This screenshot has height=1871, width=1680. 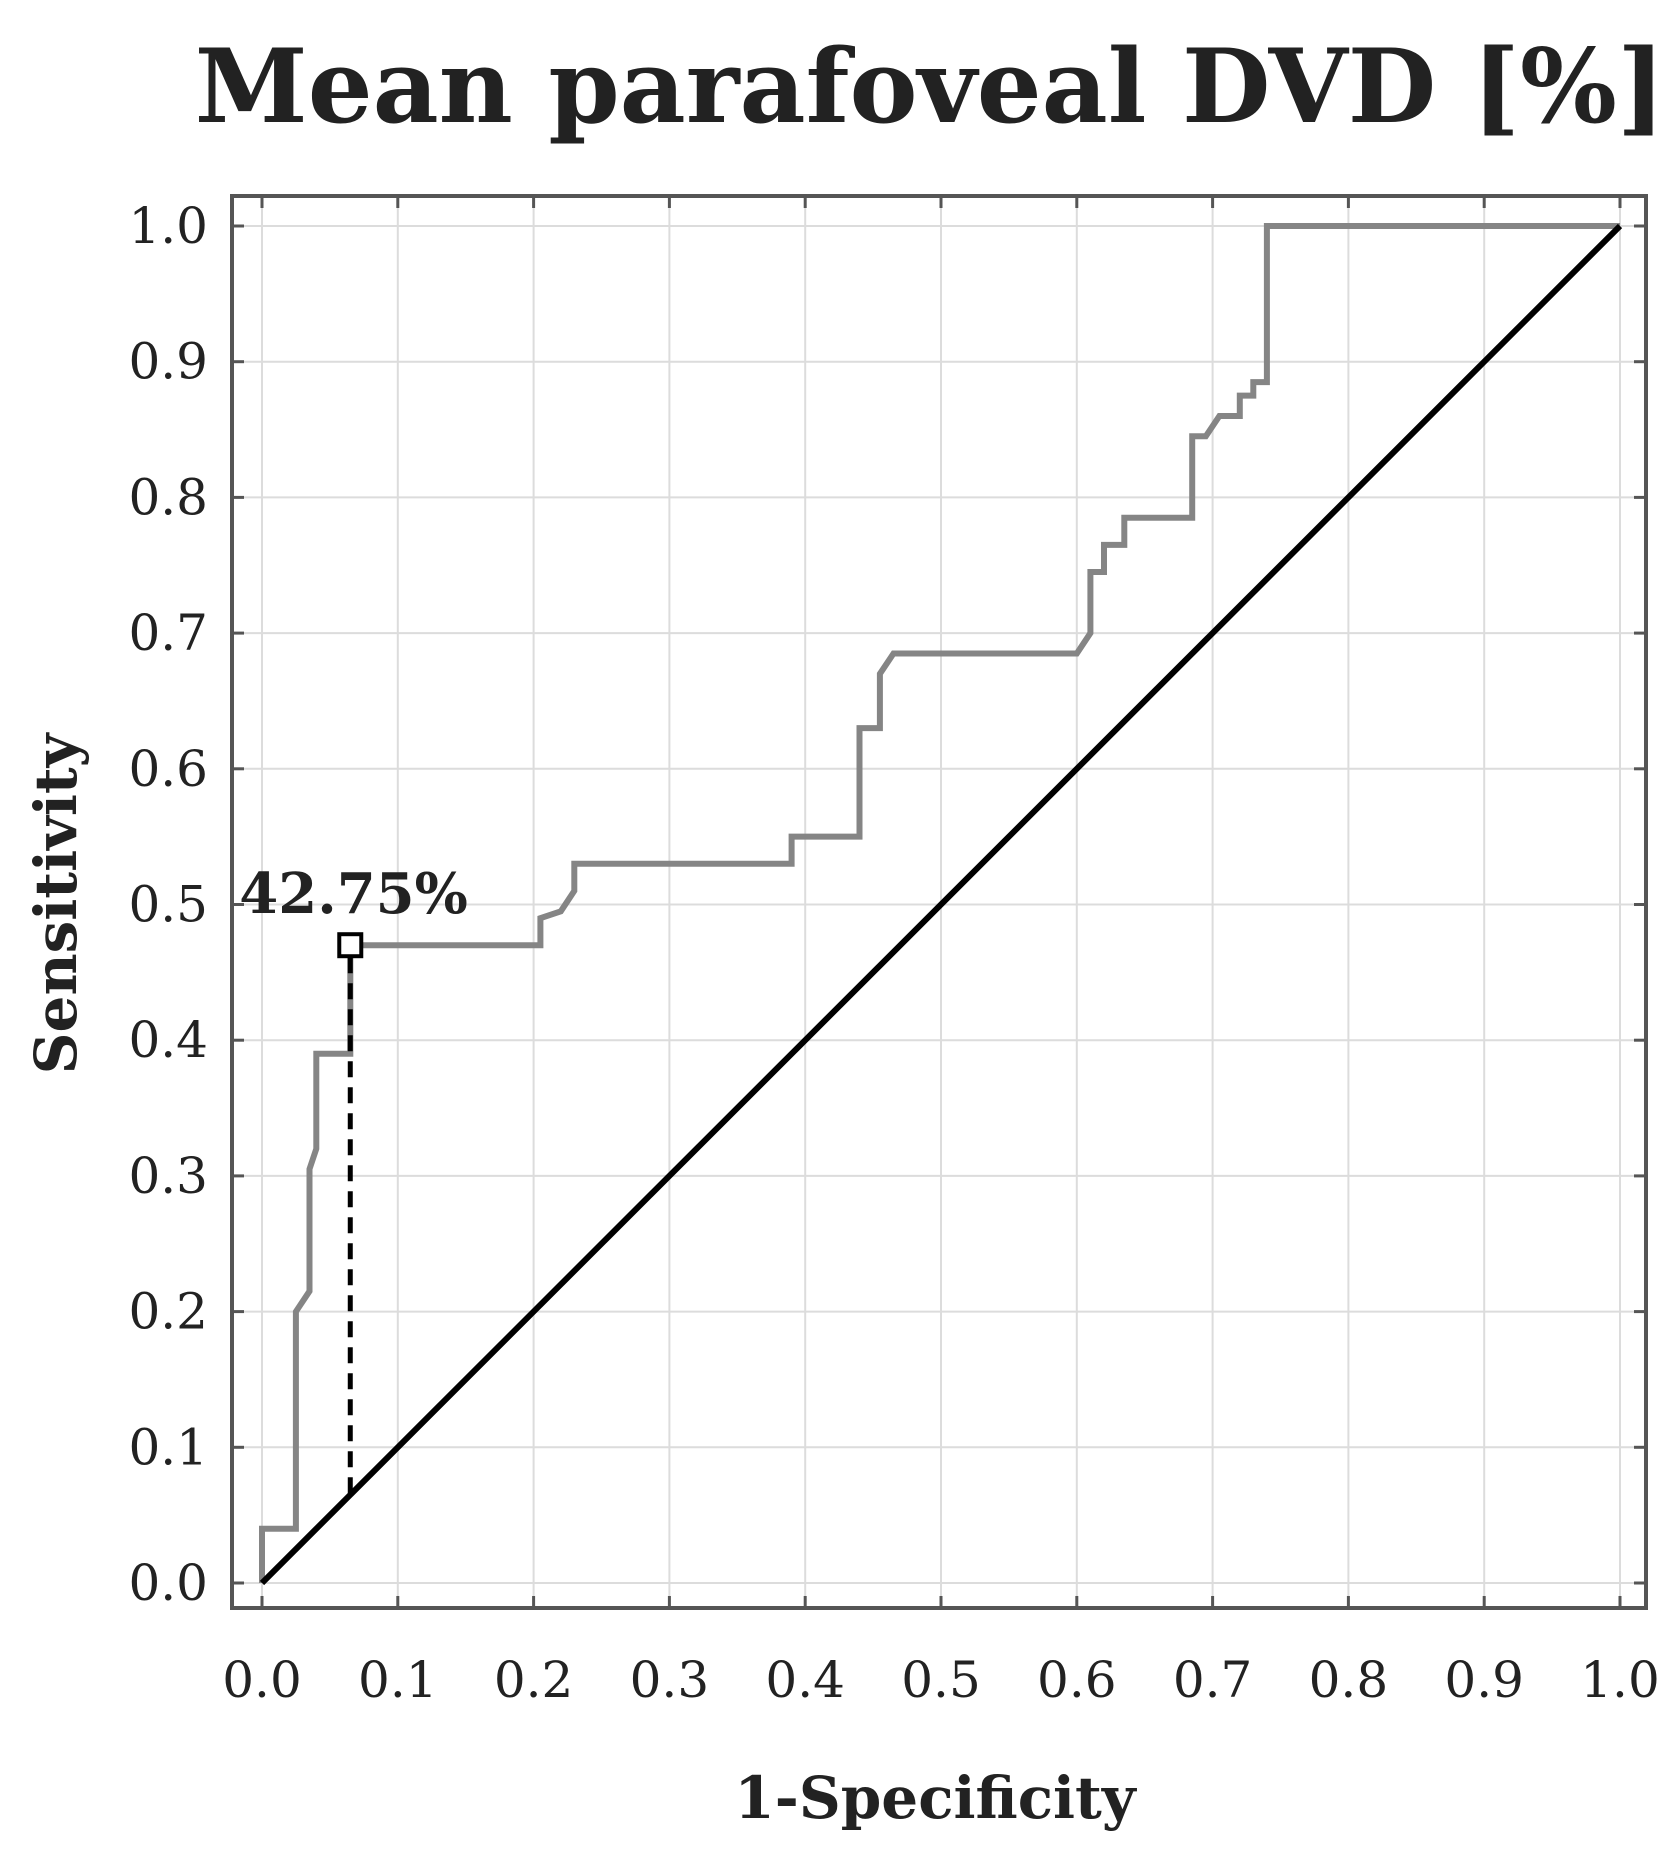 What do you see at coordinates (350, 945) in the screenshot?
I see `cutoff-point-marker` at bounding box center [350, 945].